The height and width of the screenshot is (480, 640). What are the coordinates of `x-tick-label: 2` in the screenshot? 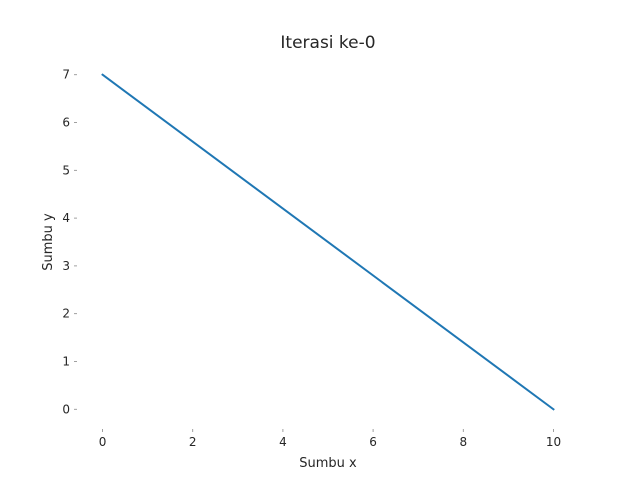 It's located at (193, 442).